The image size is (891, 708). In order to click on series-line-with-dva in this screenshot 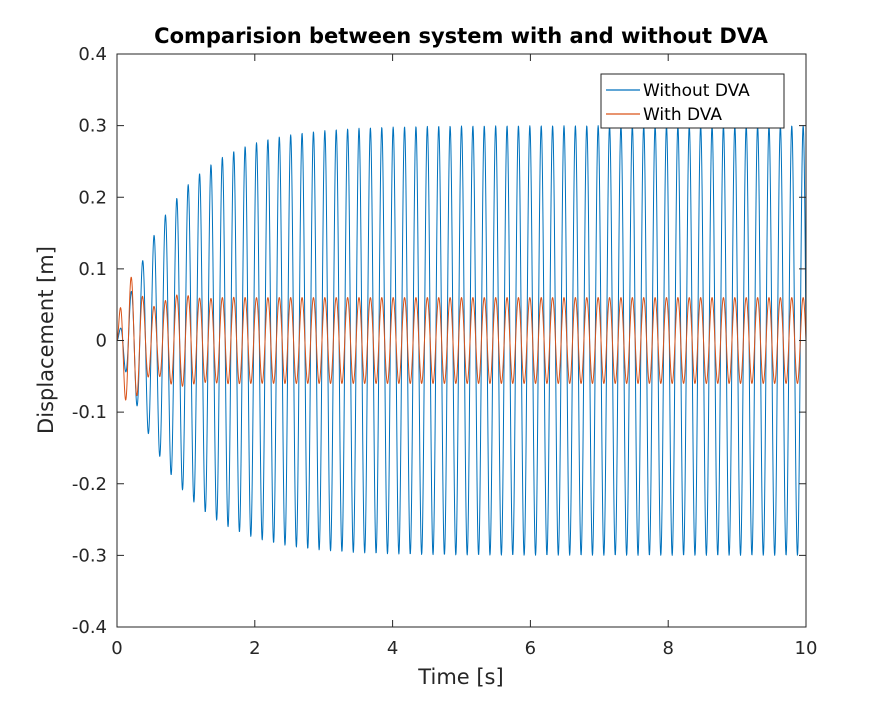, I will do `click(461, 338)`.